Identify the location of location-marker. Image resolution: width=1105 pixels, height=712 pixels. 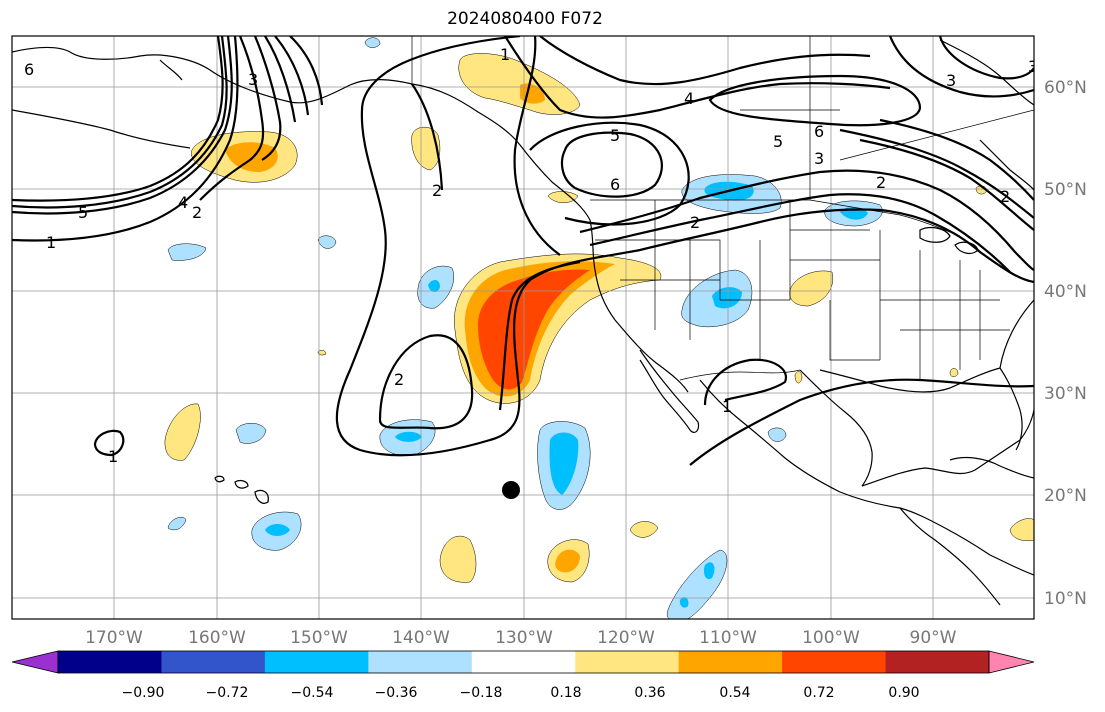
(511, 490).